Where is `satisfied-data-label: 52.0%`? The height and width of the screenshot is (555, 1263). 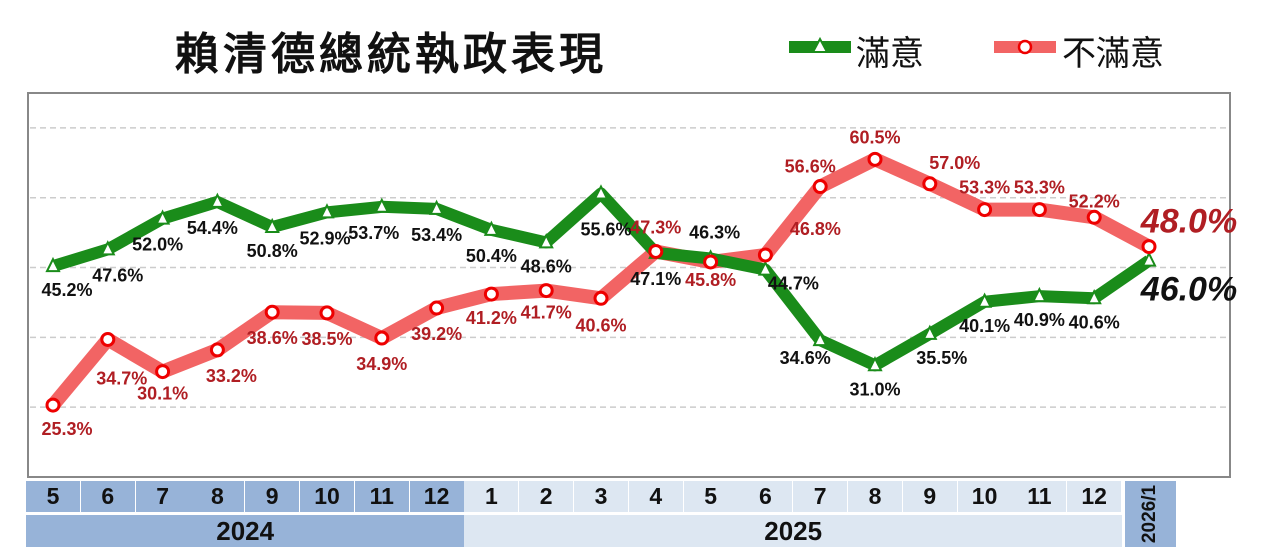 satisfied-data-label: 52.0% is located at coordinates (157, 245).